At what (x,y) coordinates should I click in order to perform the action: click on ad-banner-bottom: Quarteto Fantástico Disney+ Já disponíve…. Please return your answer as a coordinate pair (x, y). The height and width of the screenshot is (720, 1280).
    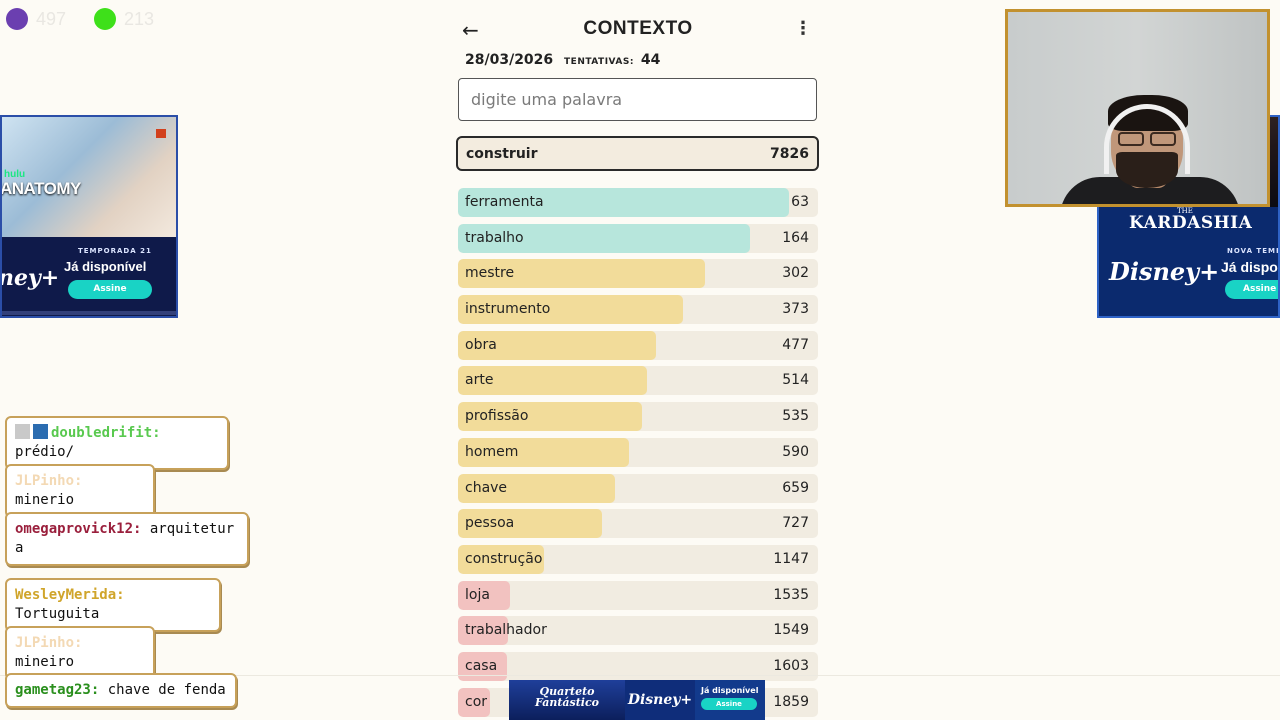
    Looking at the image, I should click on (637, 700).